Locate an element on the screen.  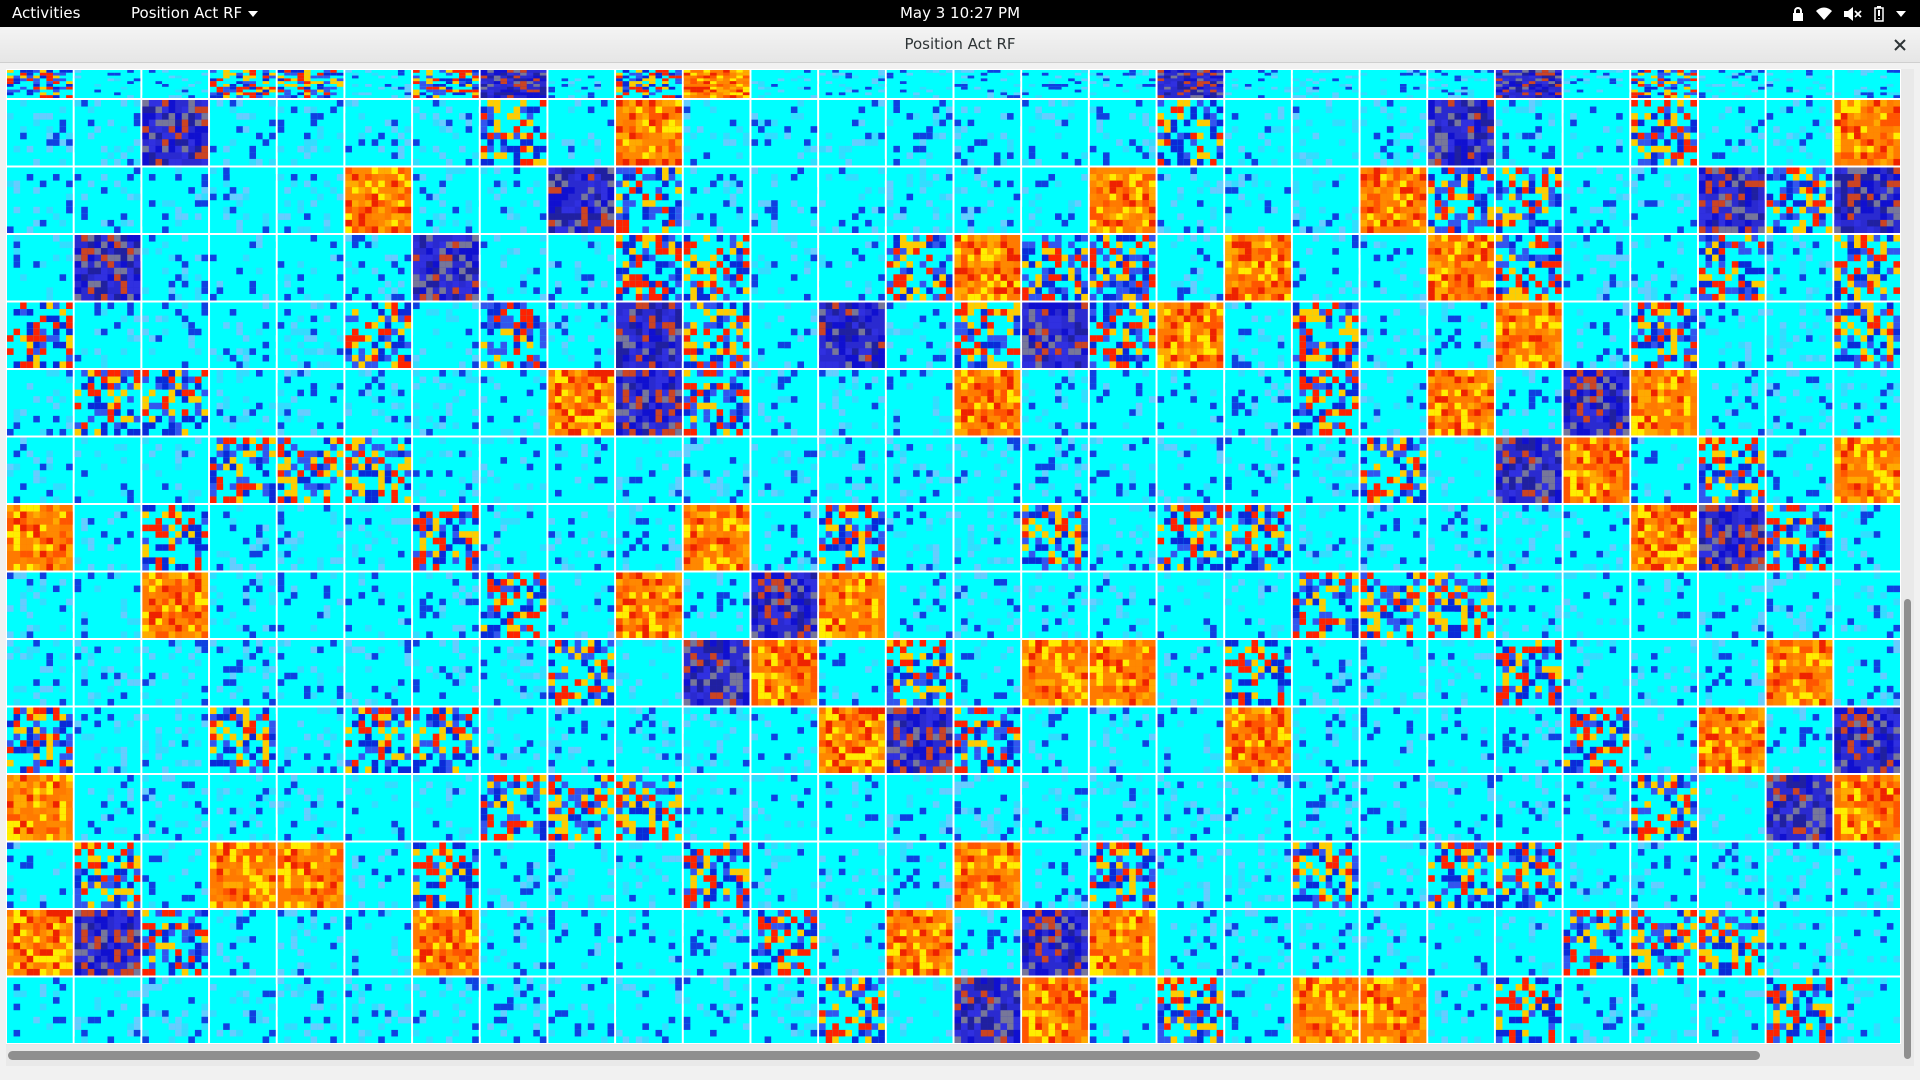
vertical-scrollbar-thumb is located at coordinates (1907, 829).